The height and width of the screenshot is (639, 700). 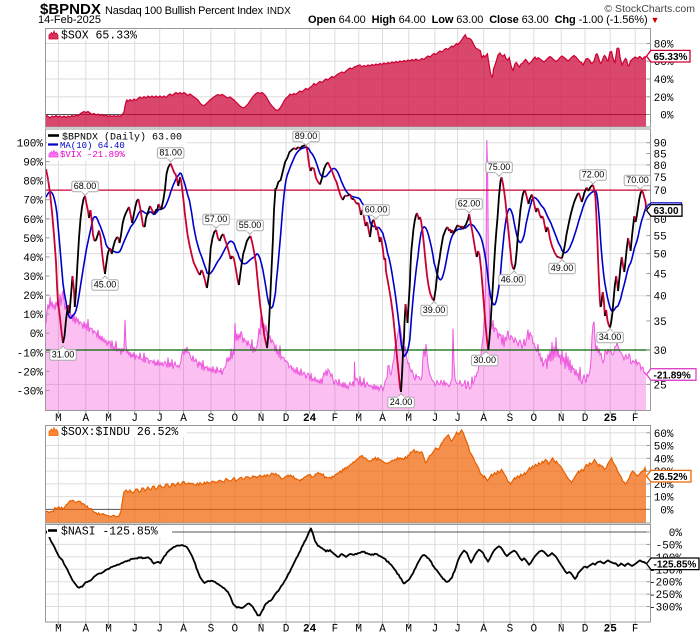 I want to click on svg-text: 60.00, so click(x=376, y=210).